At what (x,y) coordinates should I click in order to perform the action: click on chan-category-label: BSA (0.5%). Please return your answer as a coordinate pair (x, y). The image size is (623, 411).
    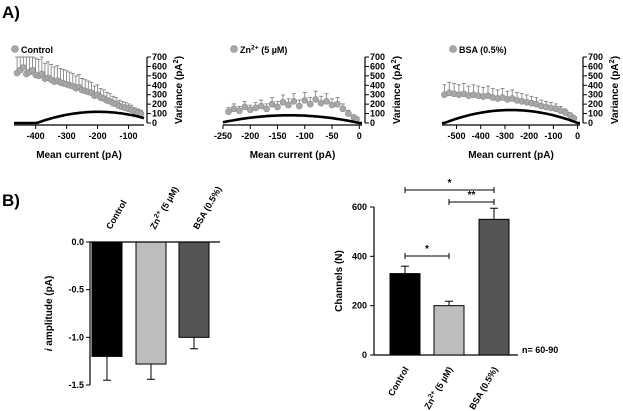
    Looking at the image, I should click on (483, 388).